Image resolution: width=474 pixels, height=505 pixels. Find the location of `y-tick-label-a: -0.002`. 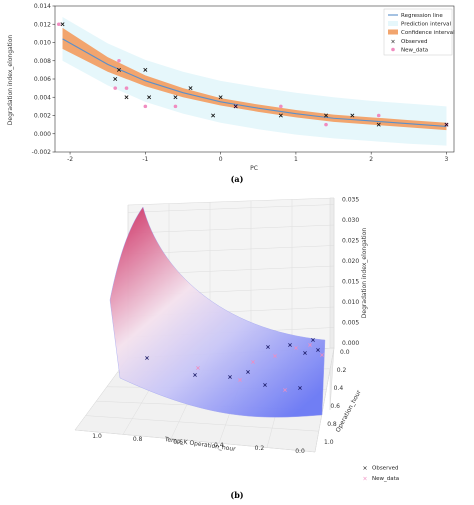

y-tick-label-a: -0.002 is located at coordinates (42, 152).